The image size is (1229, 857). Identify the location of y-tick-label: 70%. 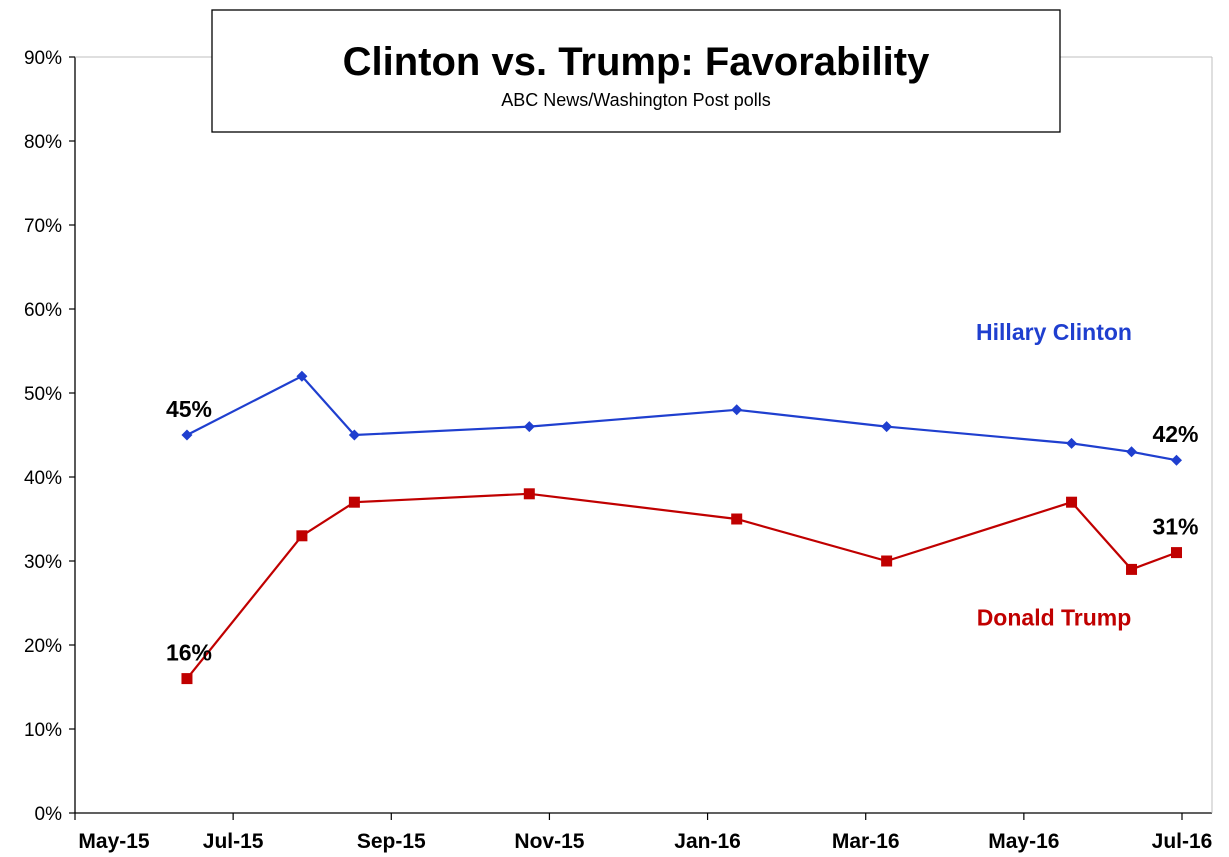
(43, 226).